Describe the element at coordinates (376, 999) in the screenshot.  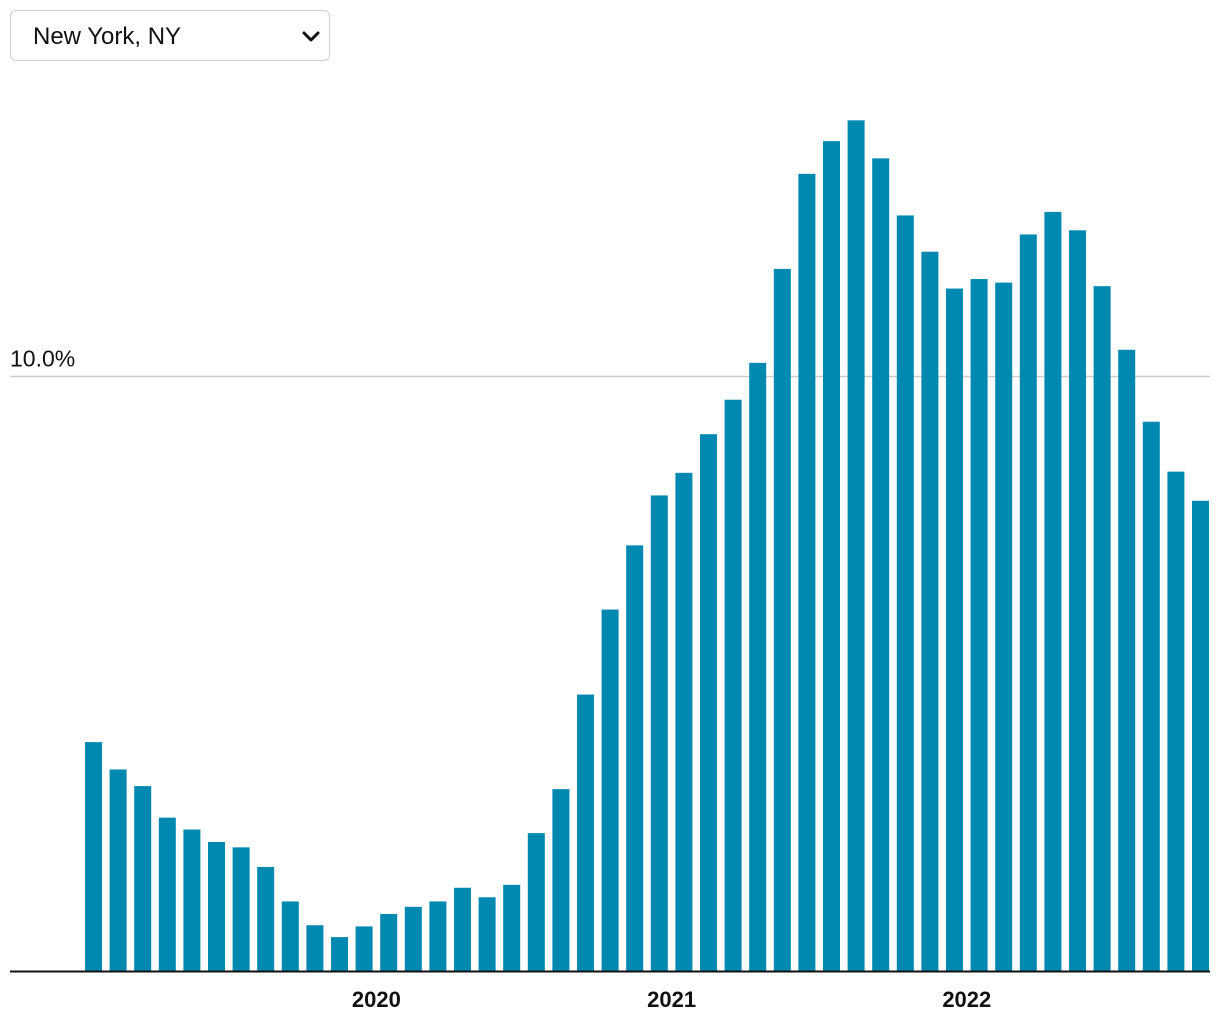
I see `x-tick-label: 2020` at that location.